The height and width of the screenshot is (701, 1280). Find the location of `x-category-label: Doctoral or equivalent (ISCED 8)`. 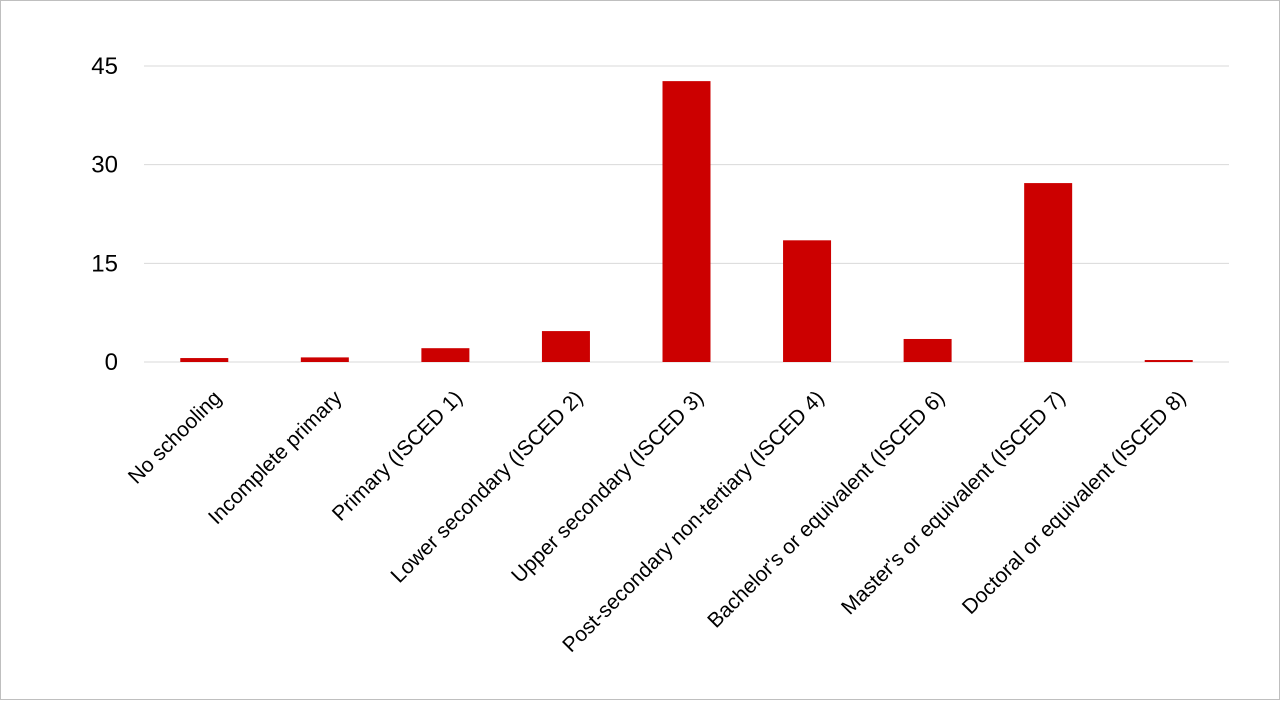

x-category-label: Doctoral or equivalent (ISCED 8) is located at coordinates (1074, 502).